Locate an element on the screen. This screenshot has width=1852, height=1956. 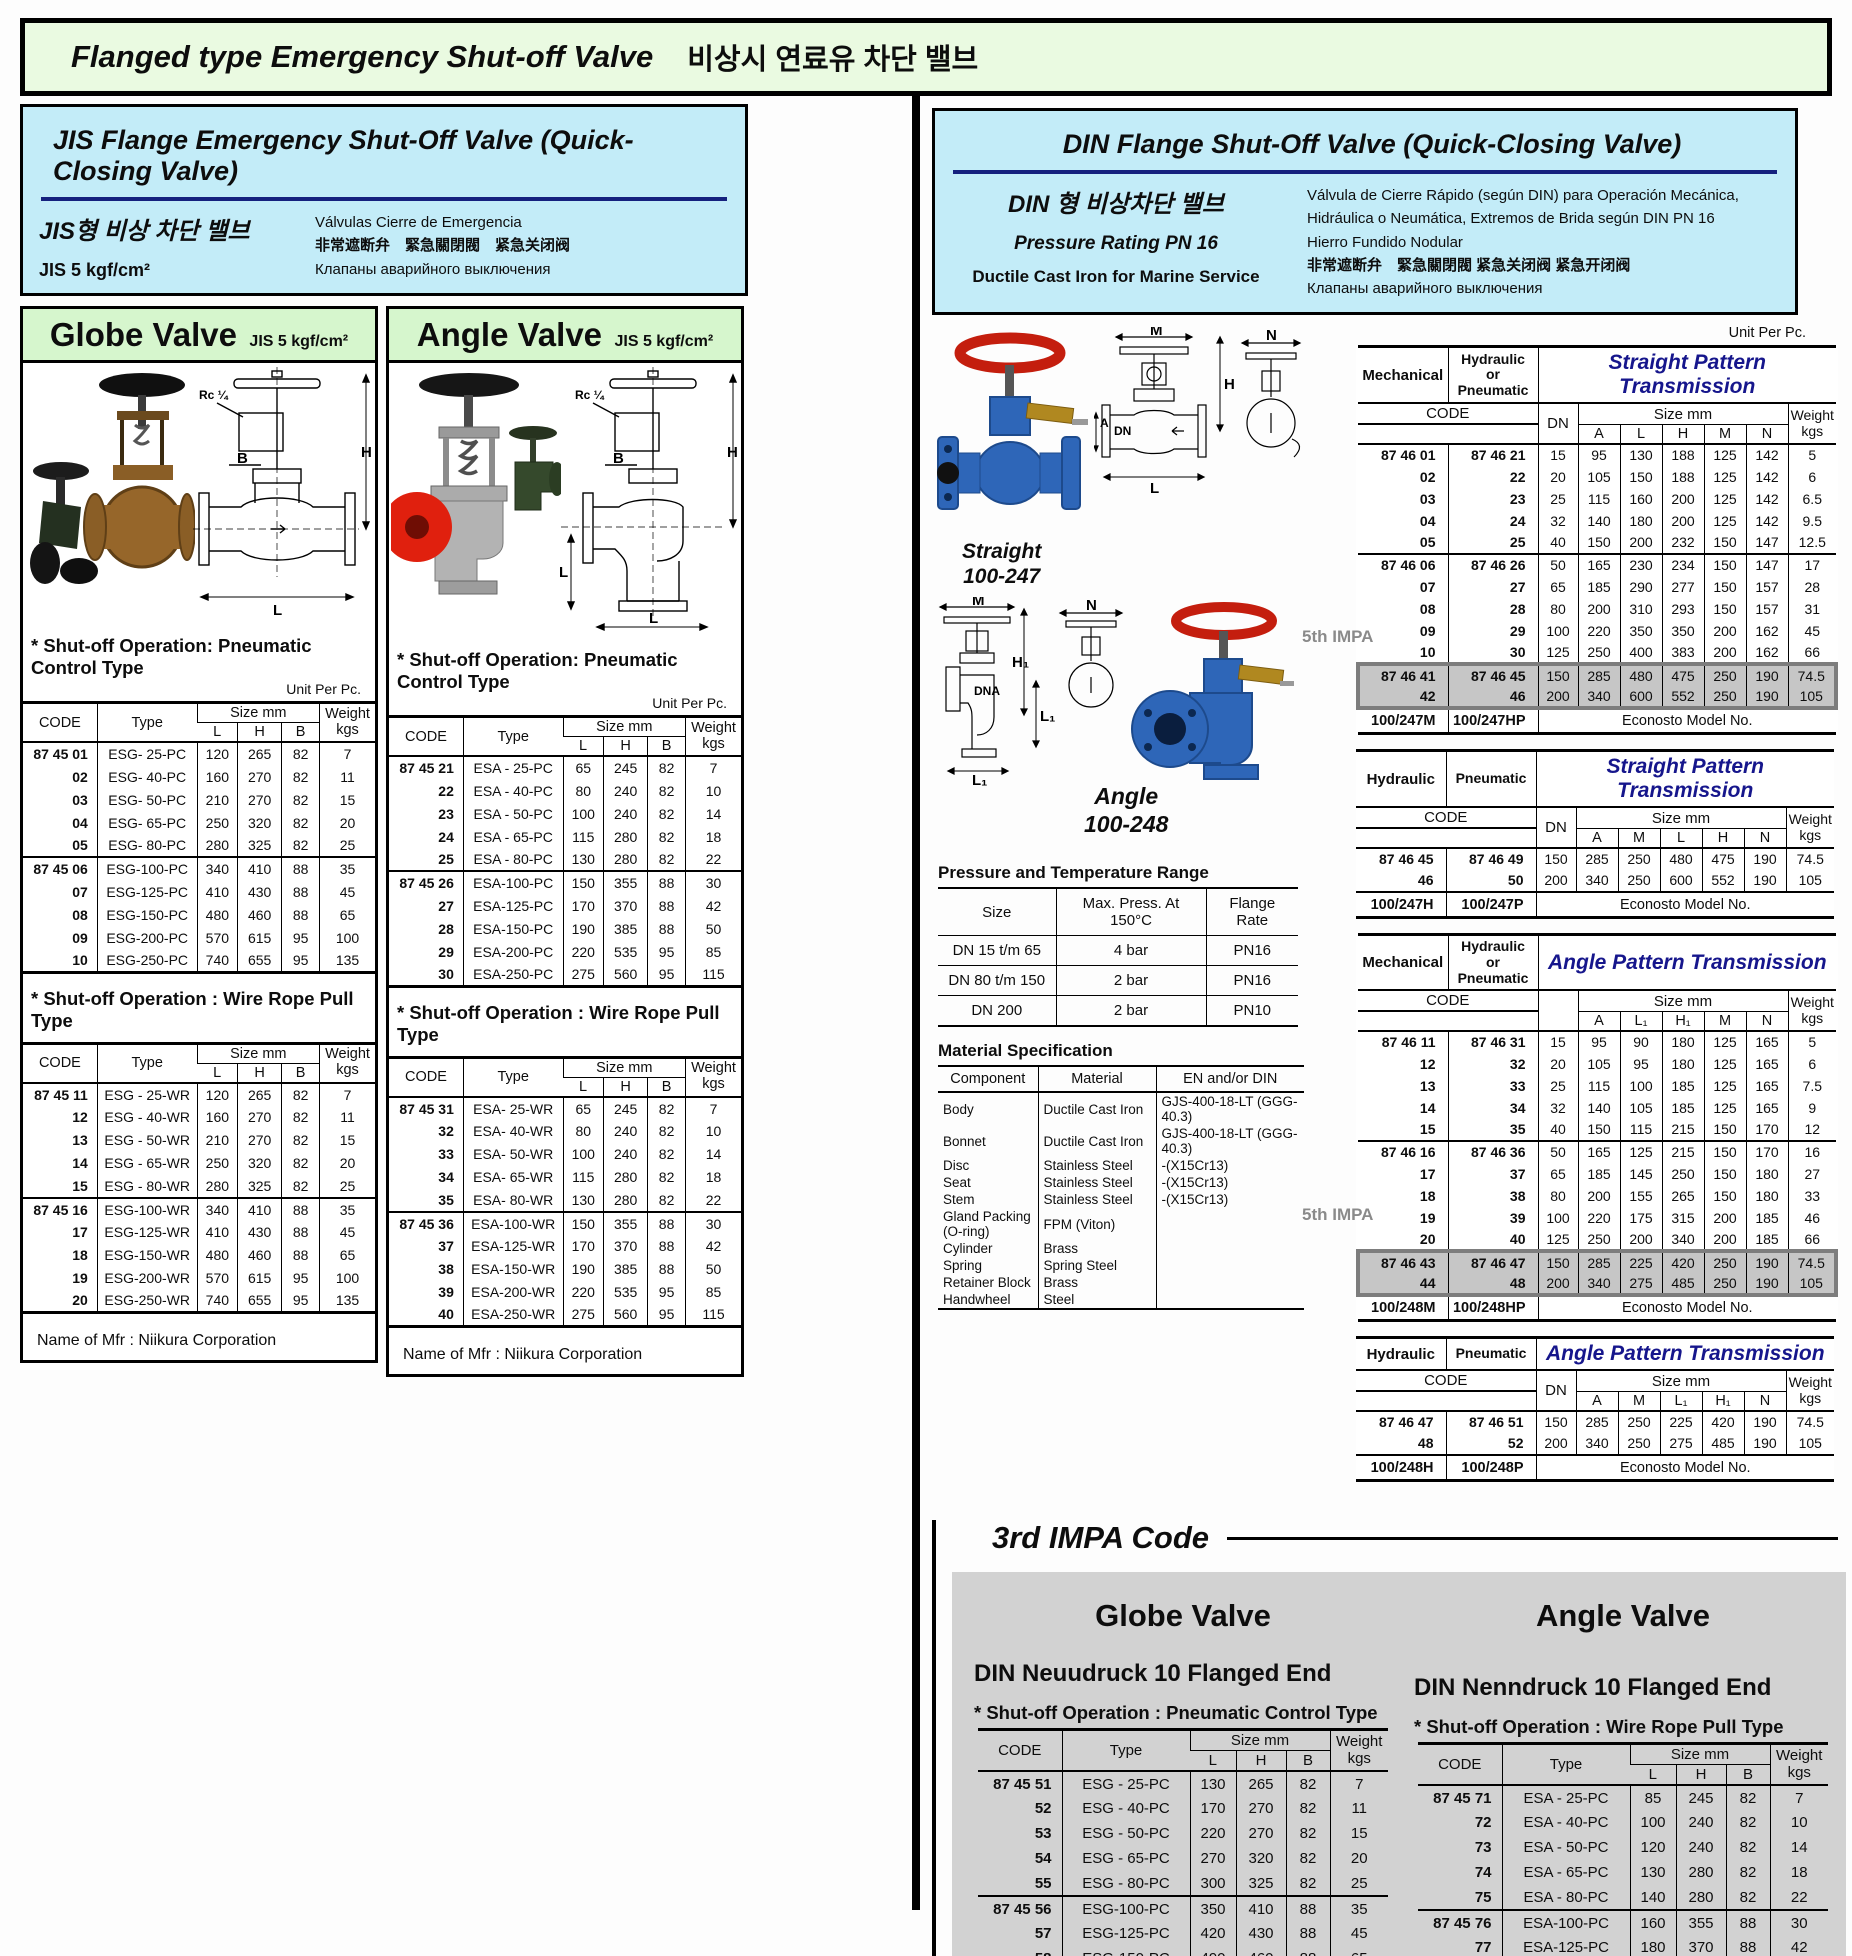
angle-dim-h: H is located at coordinates (732, 452).